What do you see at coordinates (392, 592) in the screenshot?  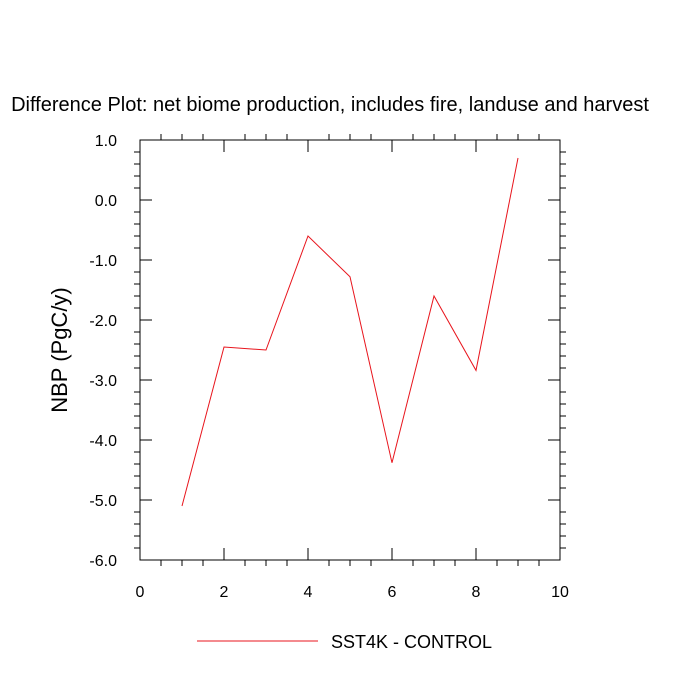 I see `x-tick-label: 6` at bounding box center [392, 592].